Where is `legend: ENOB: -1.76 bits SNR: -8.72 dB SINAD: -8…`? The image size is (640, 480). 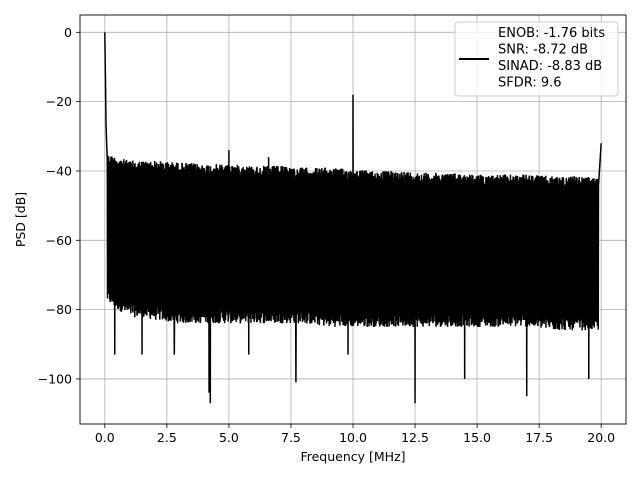
legend: ENOB: -1.76 bits SNR: -8.72 dB SINAD: -8… is located at coordinates (536, 59).